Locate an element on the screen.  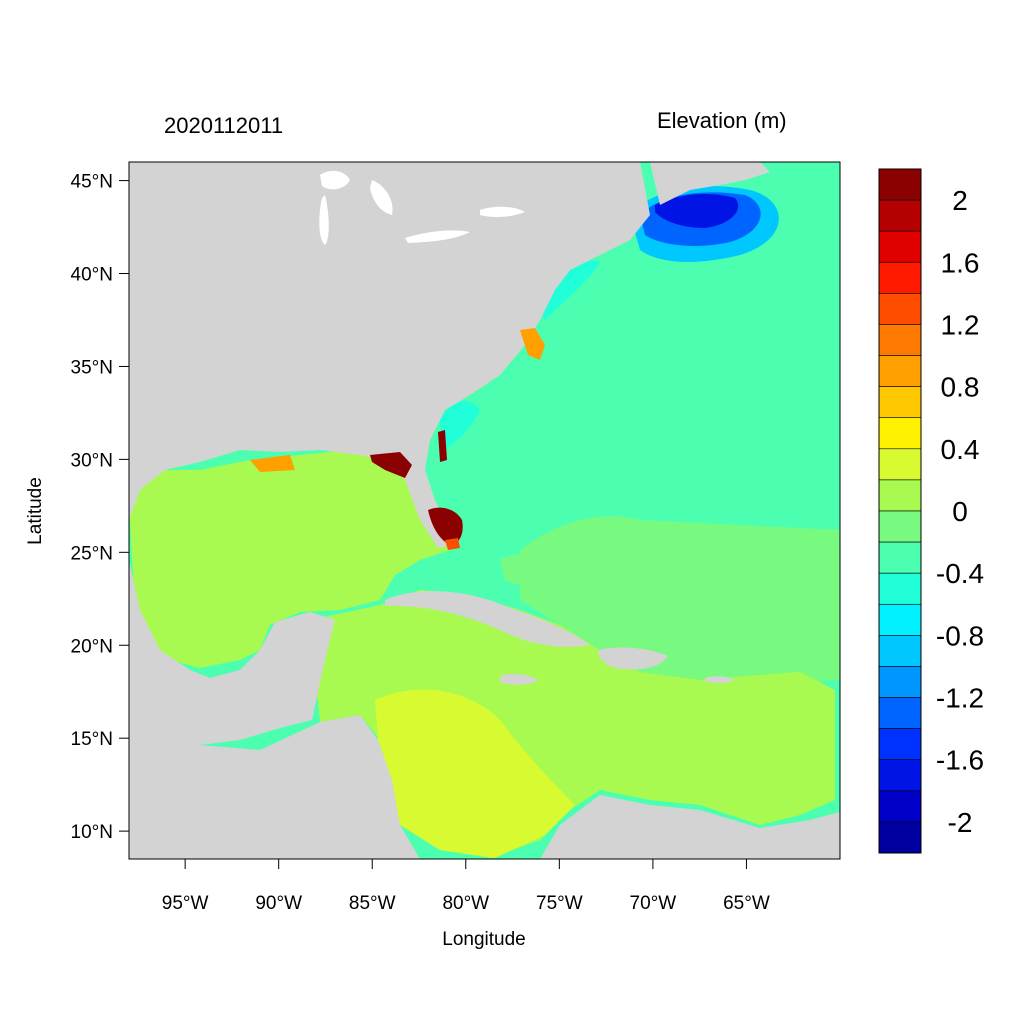
lake-michigan is located at coordinates (324, 220).